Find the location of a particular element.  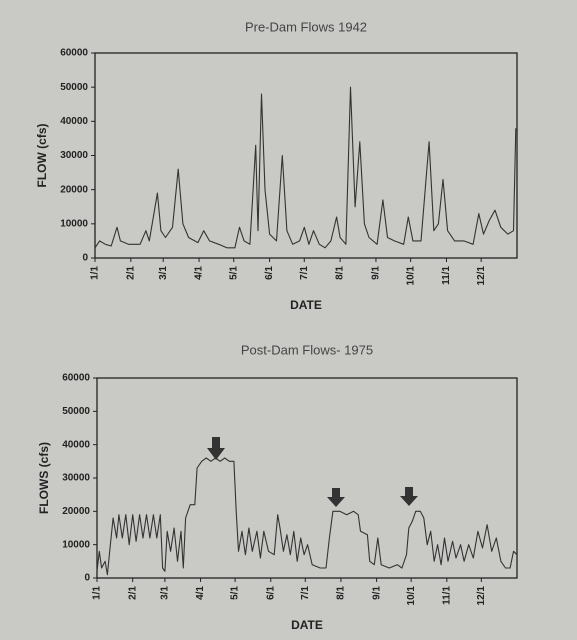

annotation-arrows is located at coordinates (312, 472).